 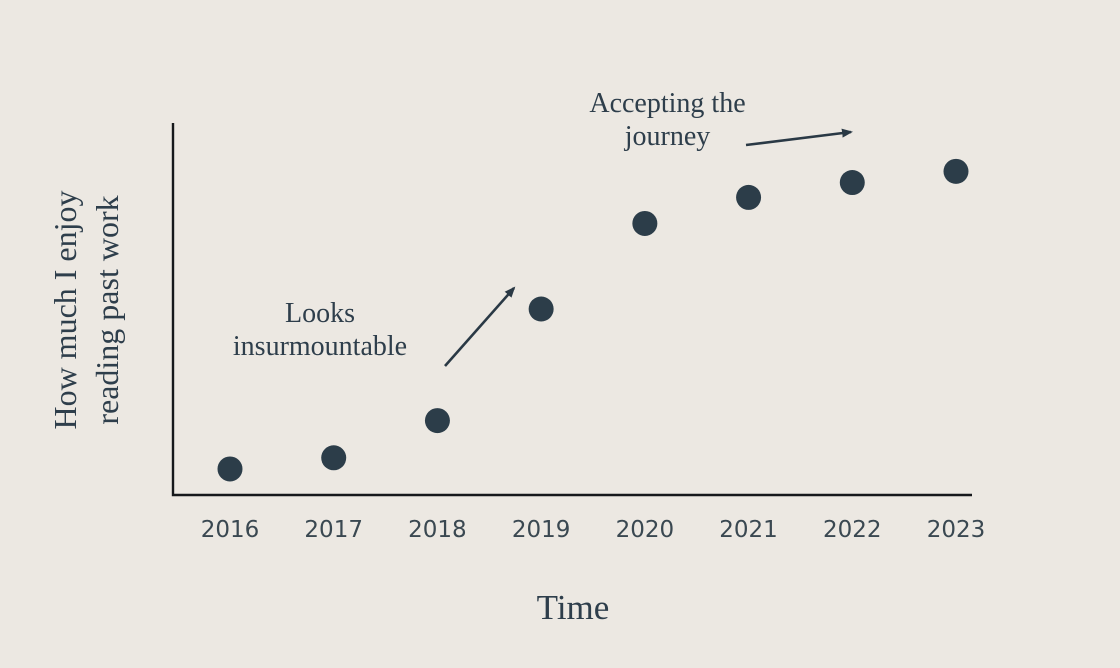 I want to click on data-point-2019, so click(x=541, y=309).